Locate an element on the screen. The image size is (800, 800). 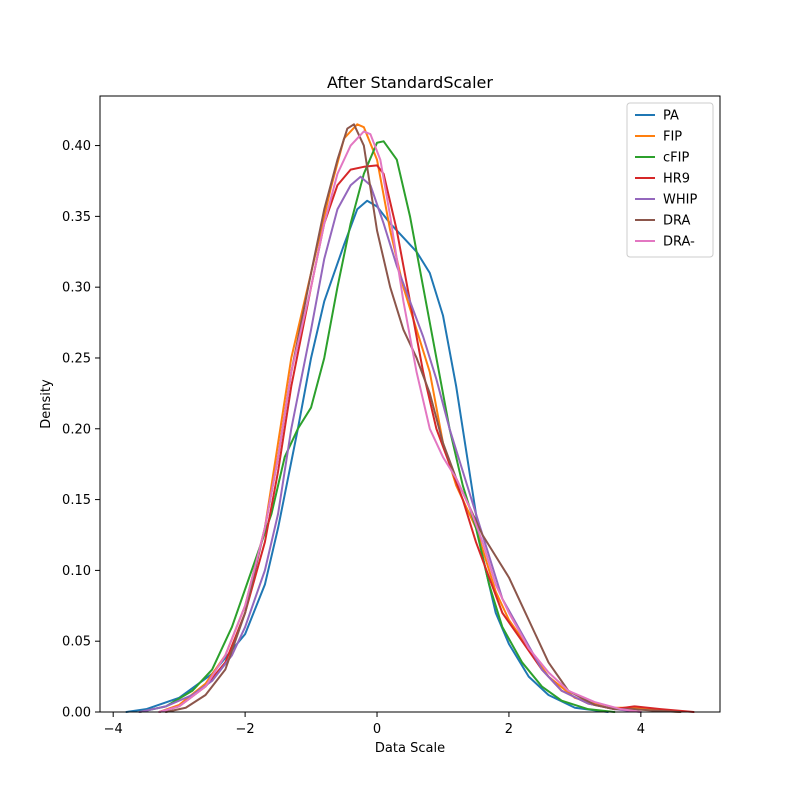
legend-item: DRA is located at coordinates (663, 221).